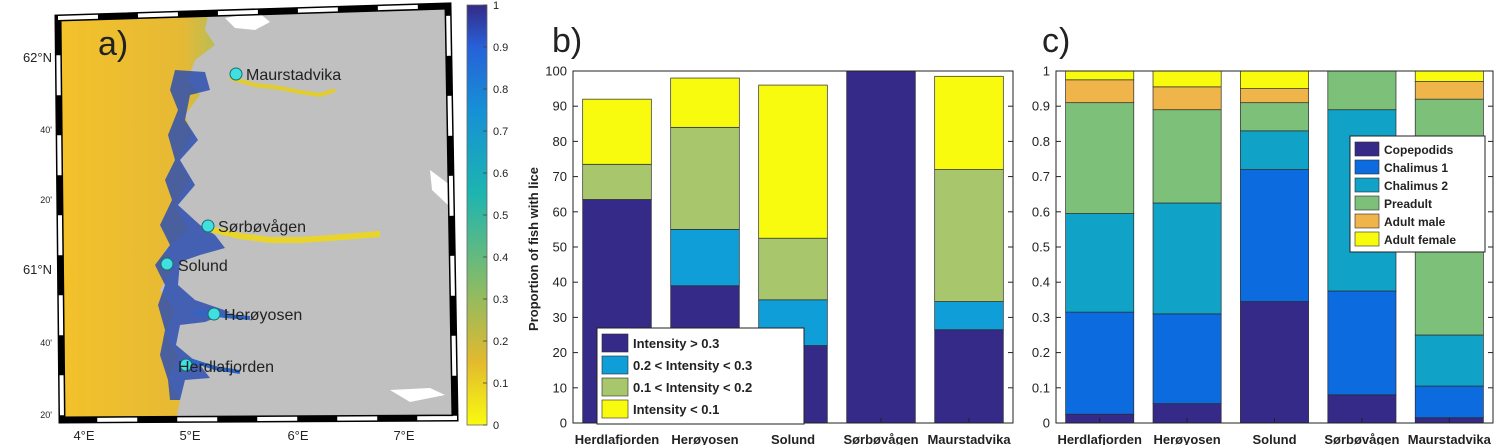 This screenshot has width=1500, height=445. What do you see at coordinates (560, 387) in the screenshot?
I see `y-tick-label: 10` at bounding box center [560, 387].